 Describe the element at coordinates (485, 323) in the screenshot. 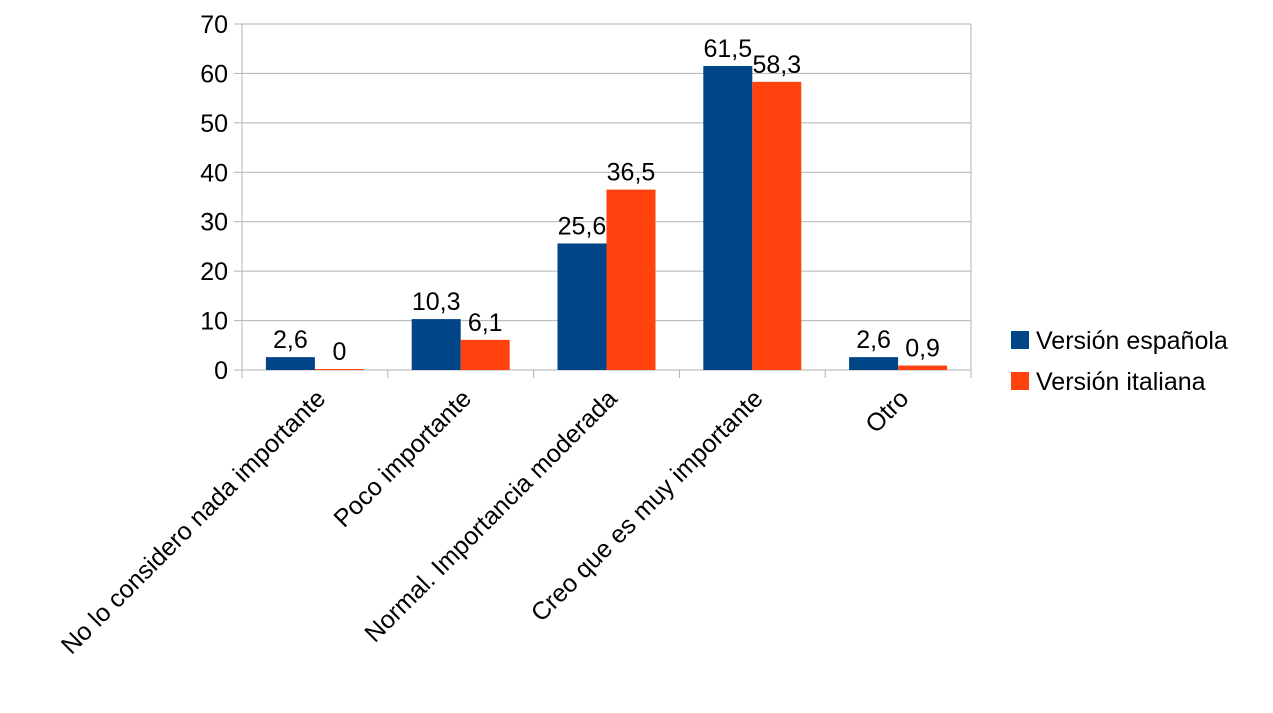

I see `data-label: 6,1` at that location.